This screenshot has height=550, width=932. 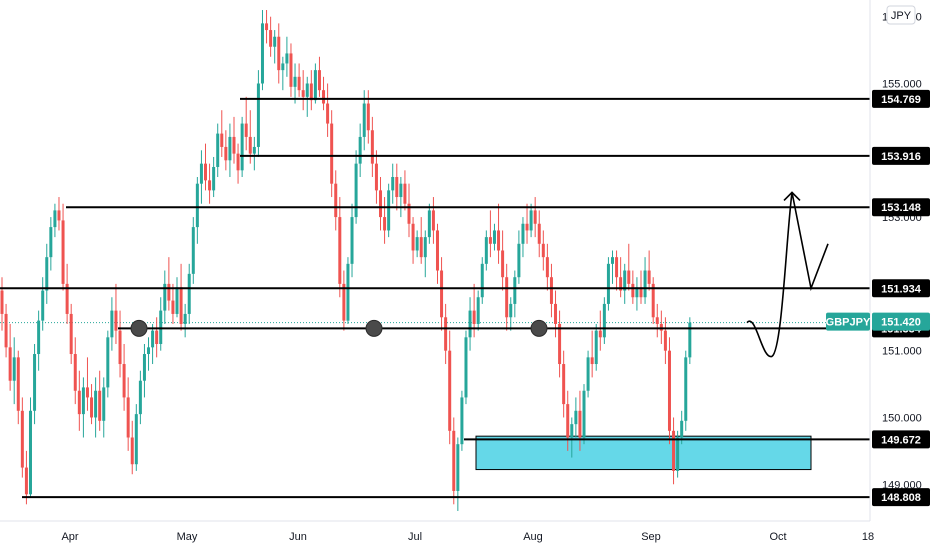 What do you see at coordinates (901, 155) in the screenshot?
I see `level-price-label: 153.916` at bounding box center [901, 155].